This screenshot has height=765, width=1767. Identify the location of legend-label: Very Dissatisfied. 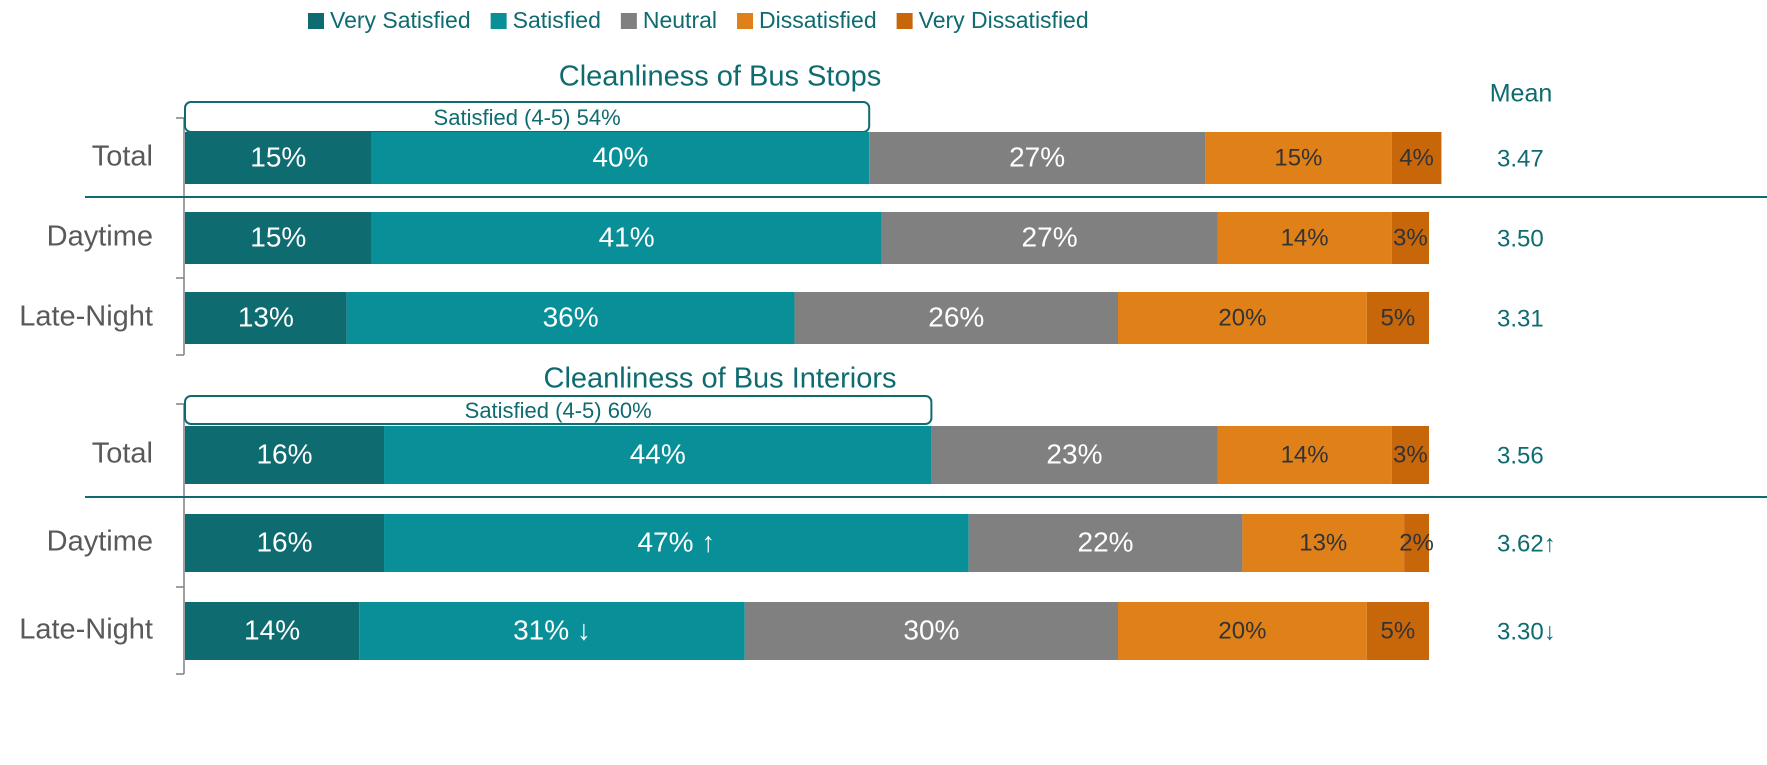
(1004, 20).